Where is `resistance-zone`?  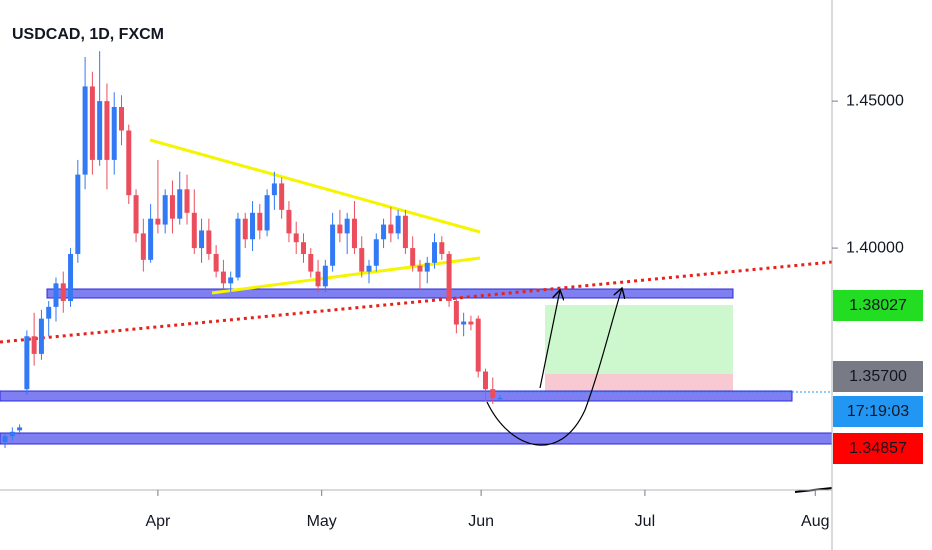 resistance-zone is located at coordinates (390, 293).